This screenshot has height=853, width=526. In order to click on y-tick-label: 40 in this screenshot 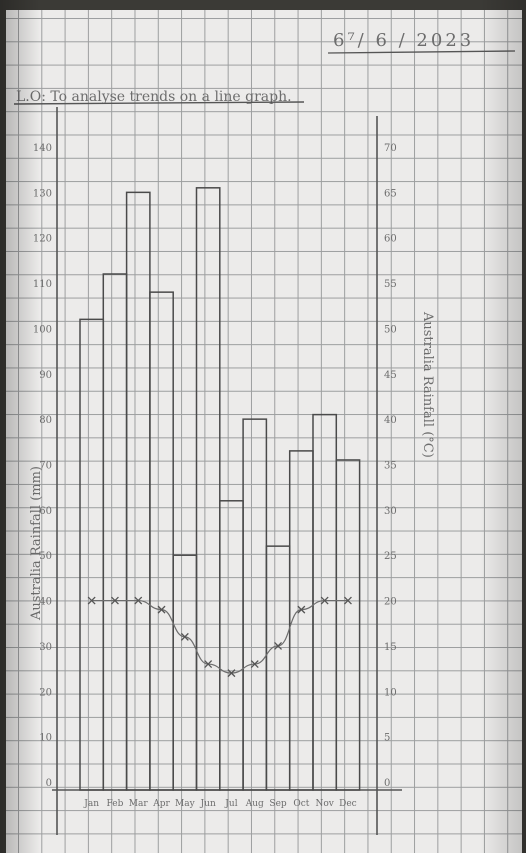, I will do `click(45, 602)`.